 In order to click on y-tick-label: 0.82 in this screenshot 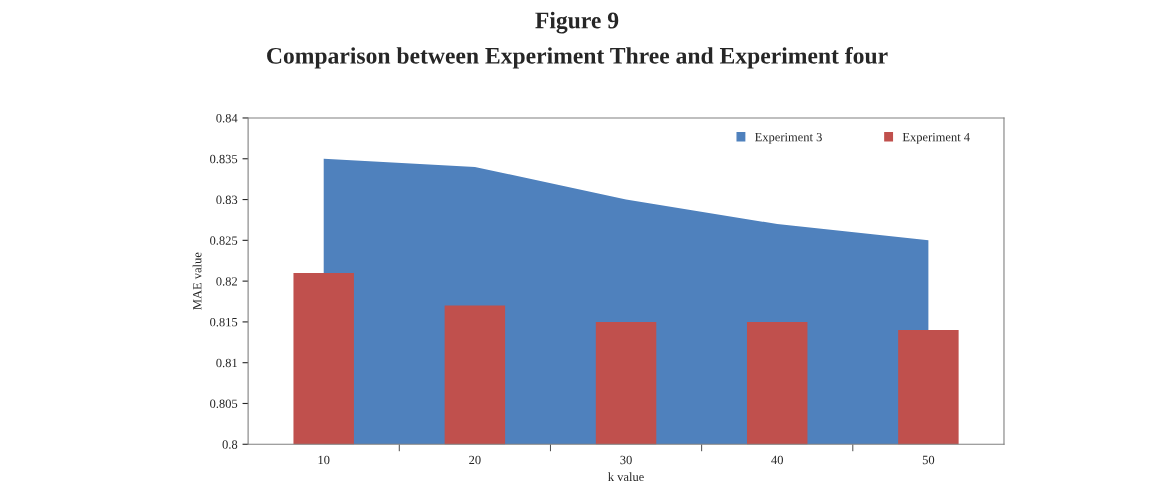, I will do `click(226, 281)`.